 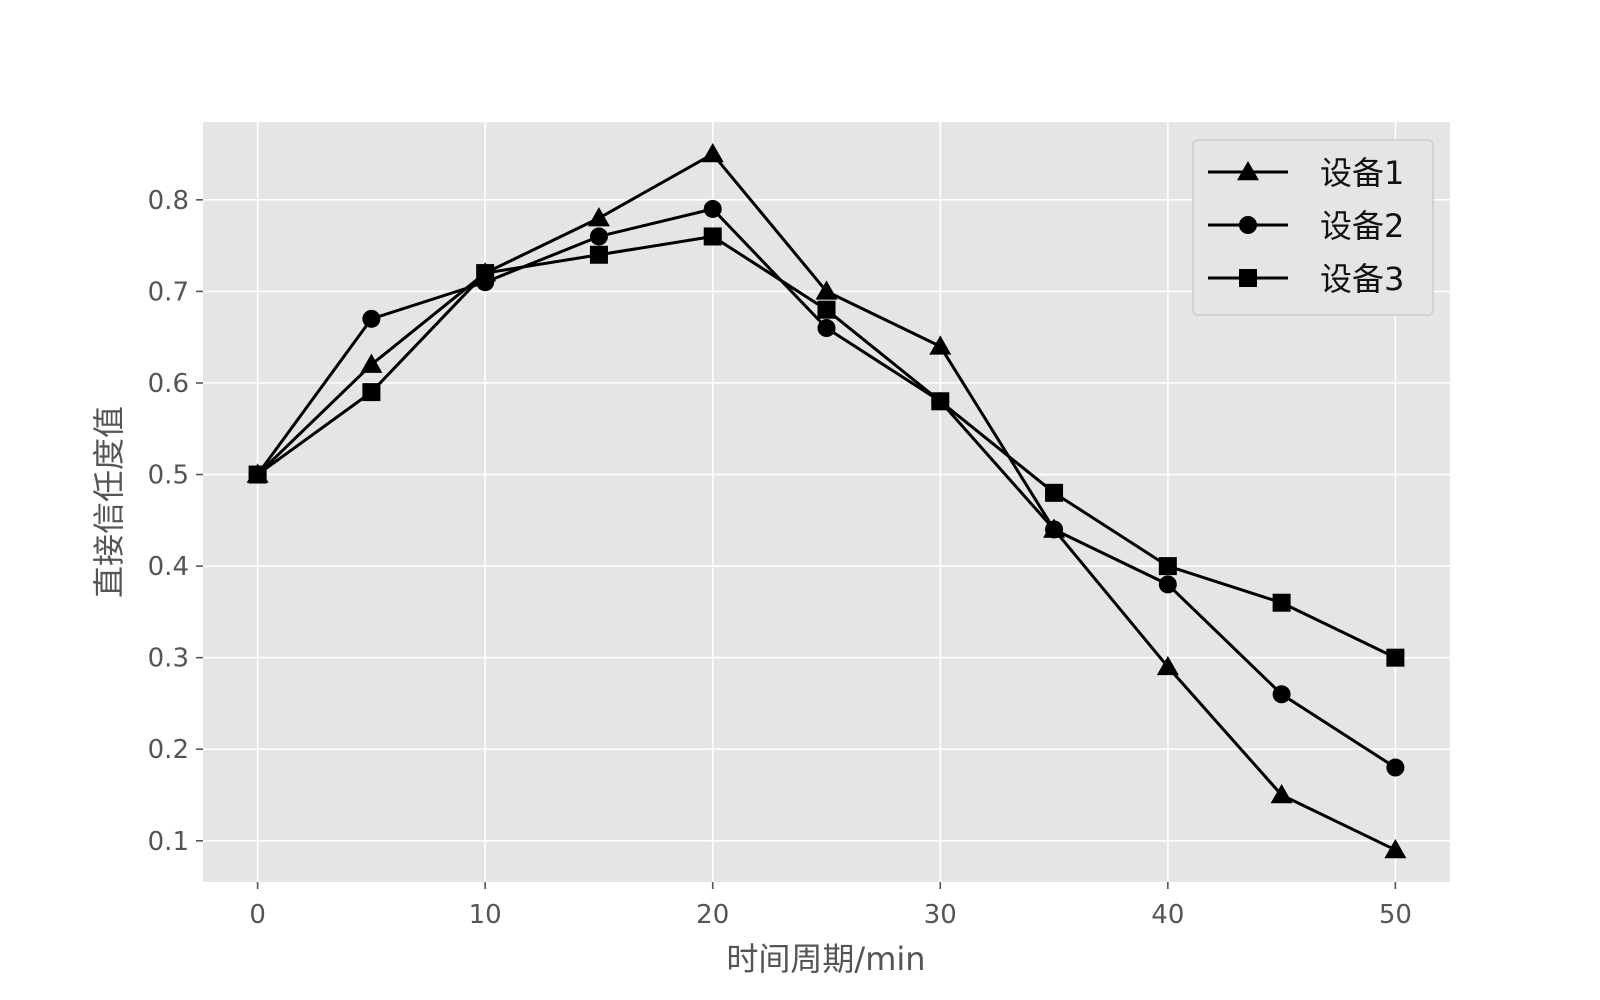 I want to click on y-tick-label: 0.1, so click(x=168, y=842).